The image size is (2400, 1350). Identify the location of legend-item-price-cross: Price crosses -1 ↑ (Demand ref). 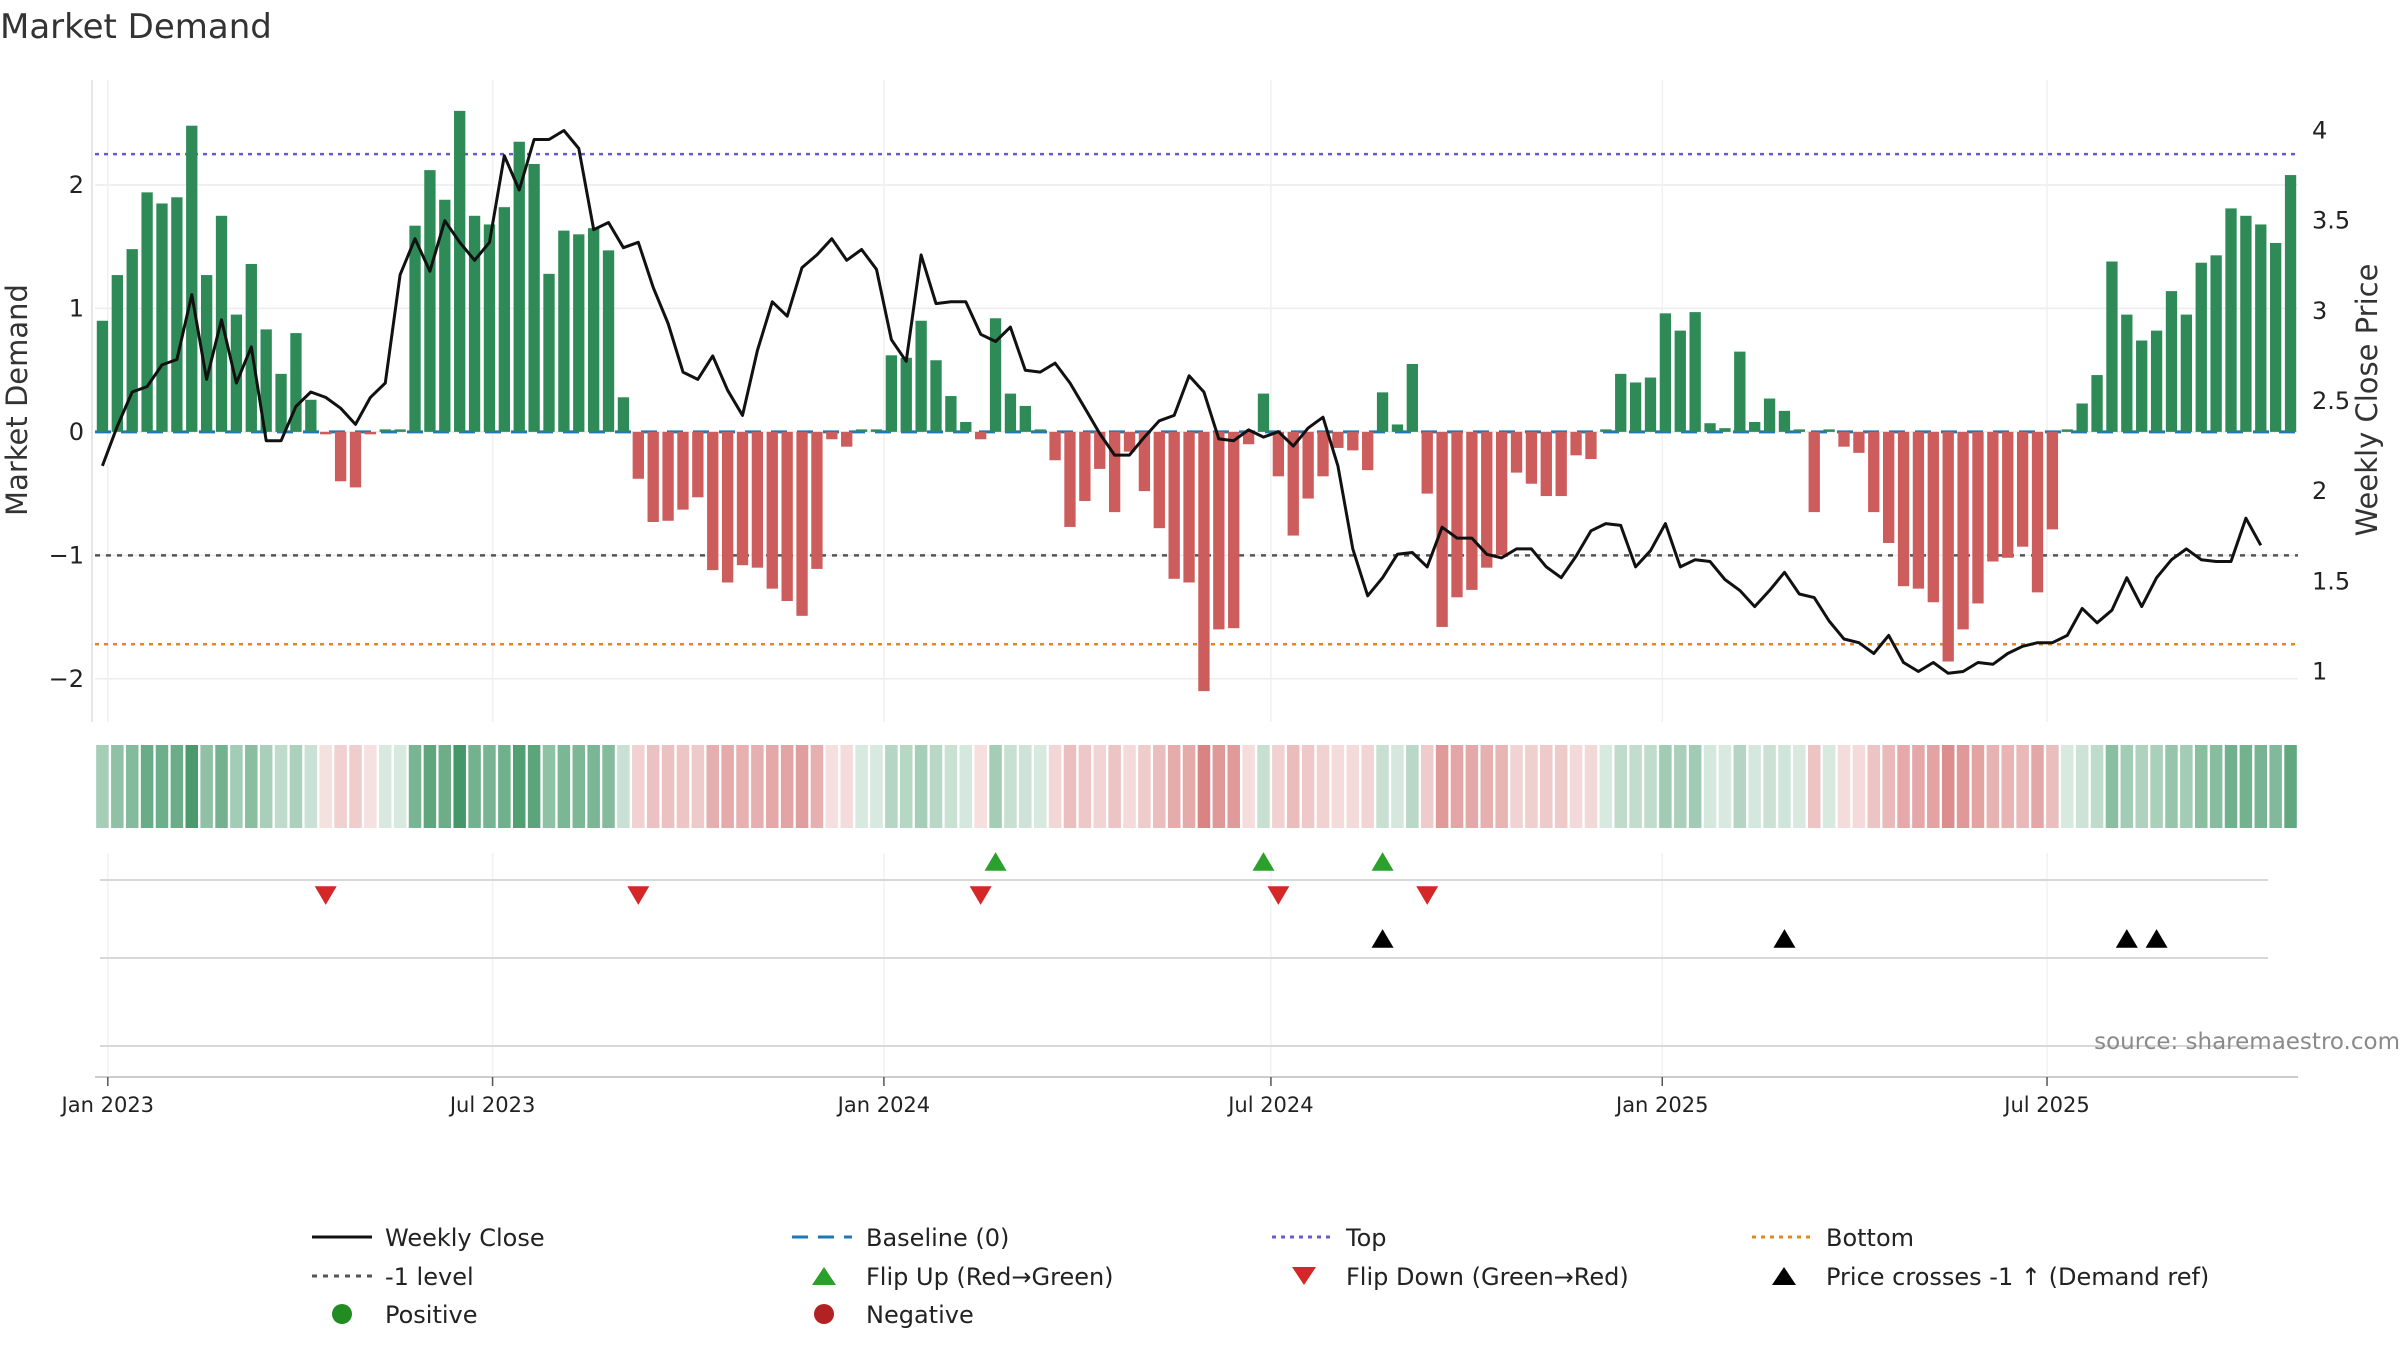
(1990, 1277).